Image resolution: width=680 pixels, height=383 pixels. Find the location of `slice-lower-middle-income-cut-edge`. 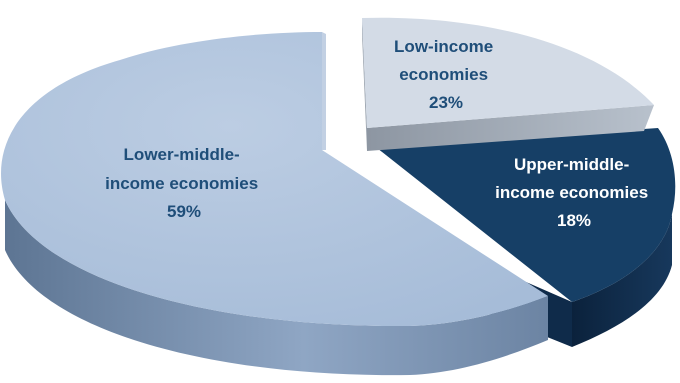

slice-lower-middle-income-cut-edge is located at coordinates (324, 91).